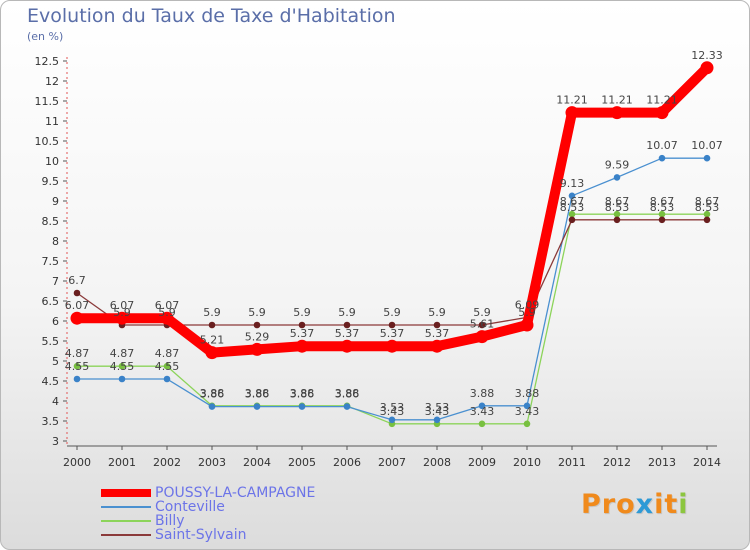  What do you see at coordinates (45, 36) in the screenshot?
I see `y-axis-unit: (en %)` at bounding box center [45, 36].